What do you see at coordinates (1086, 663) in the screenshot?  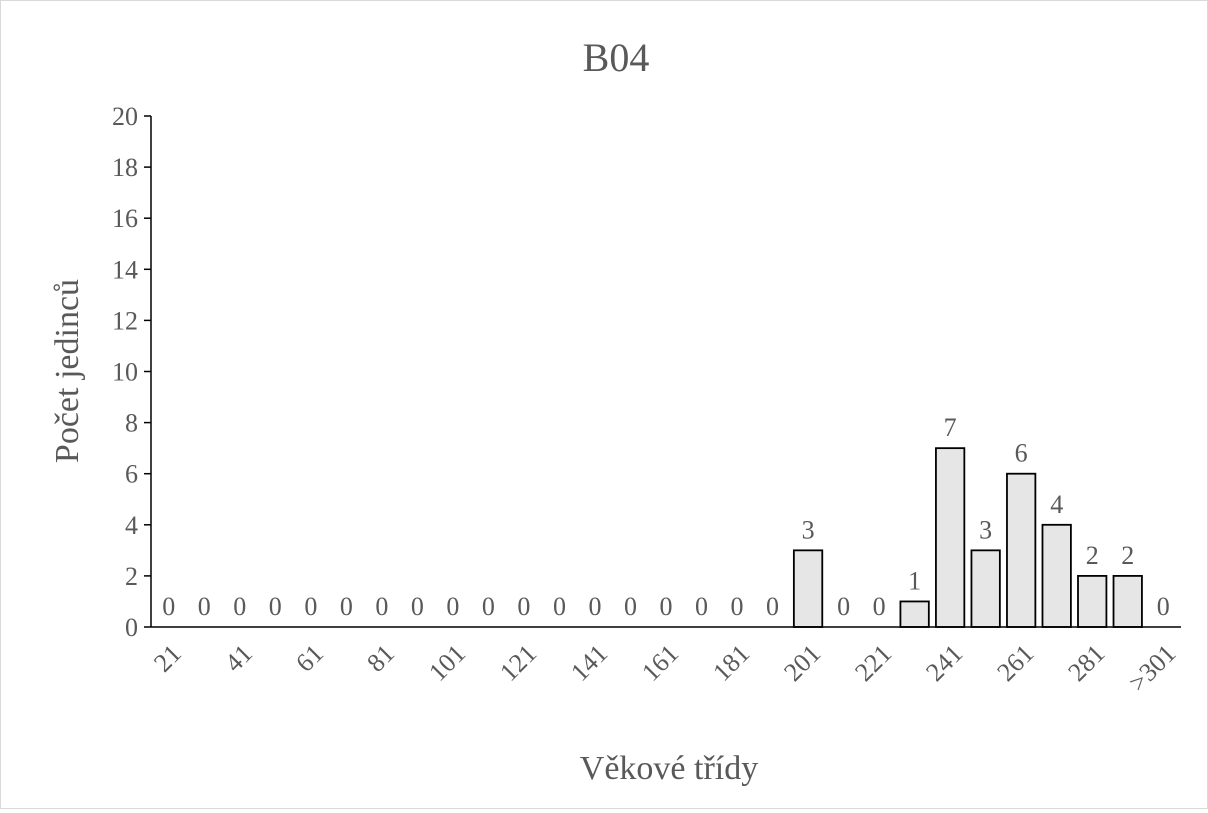 I see `x-tick-label: 281` at bounding box center [1086, 663].